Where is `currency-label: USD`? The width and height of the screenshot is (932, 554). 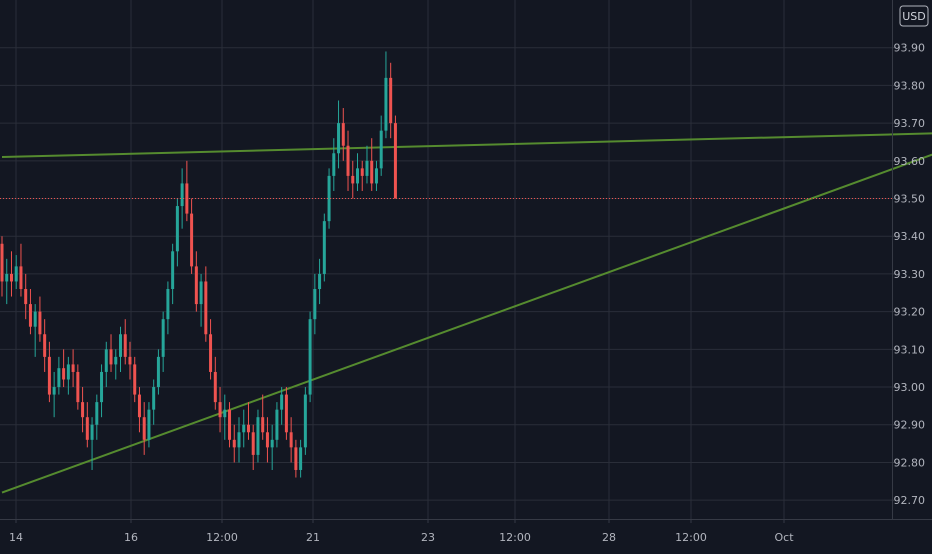
currency-label: USD is located at coordinates (914, 16).